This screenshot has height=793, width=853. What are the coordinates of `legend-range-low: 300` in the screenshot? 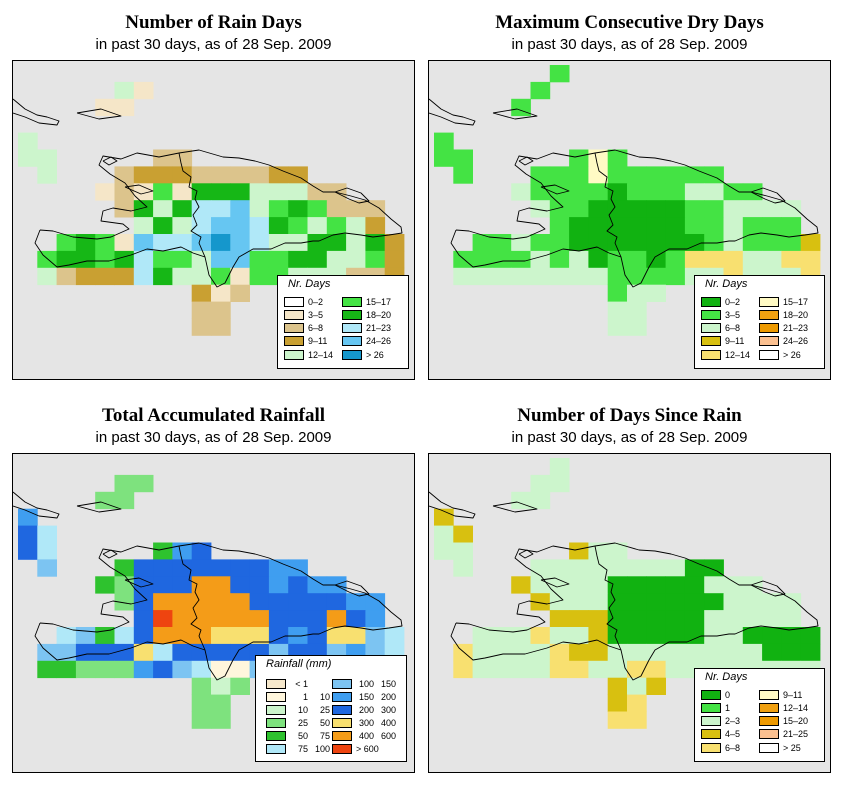 It's located at (366, 722).